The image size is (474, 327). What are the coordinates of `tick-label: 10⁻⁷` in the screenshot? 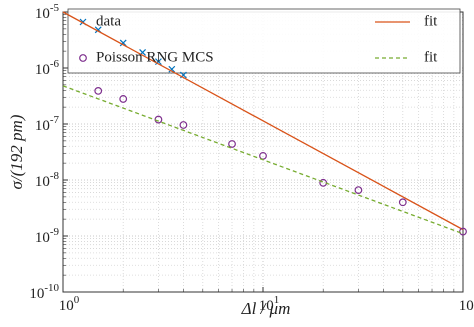 It's located at (47, 124).